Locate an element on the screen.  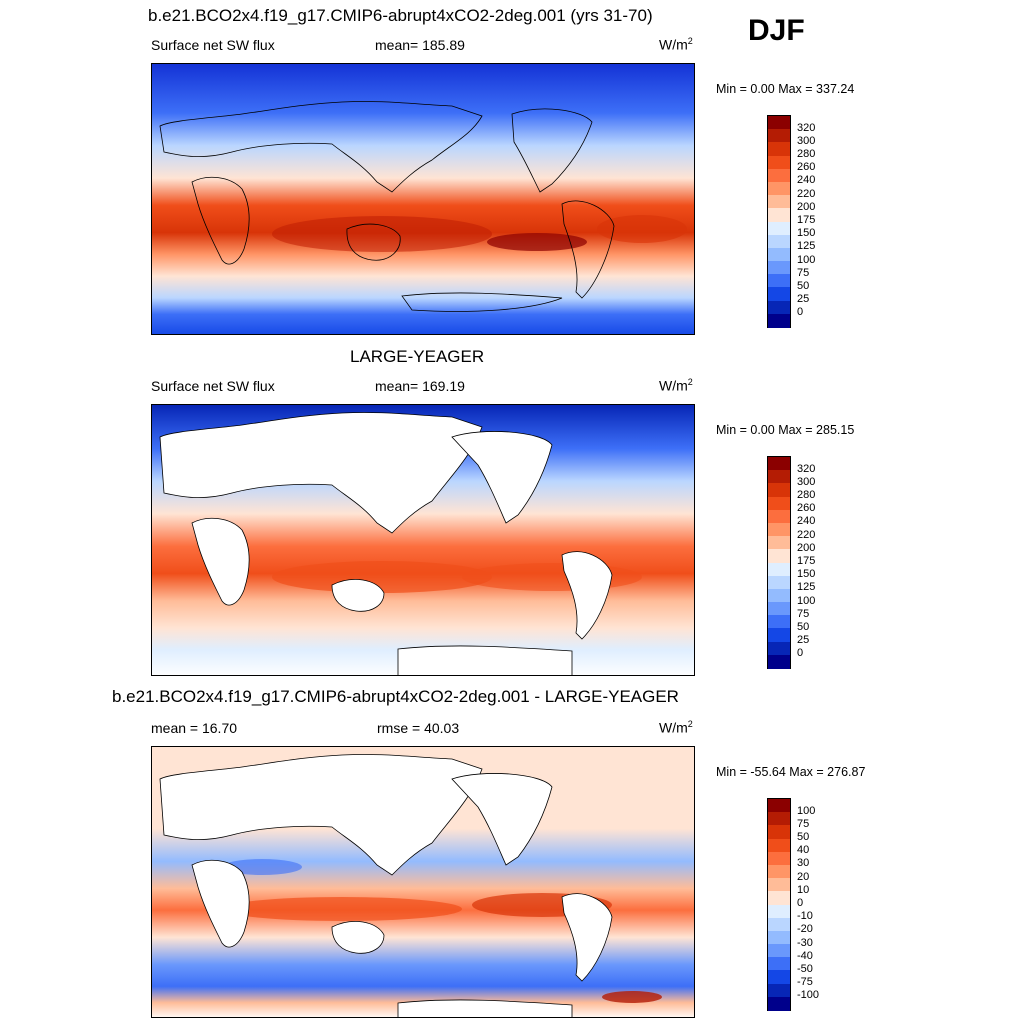
panel-3-land-mask is located at coordinates (386, 885).